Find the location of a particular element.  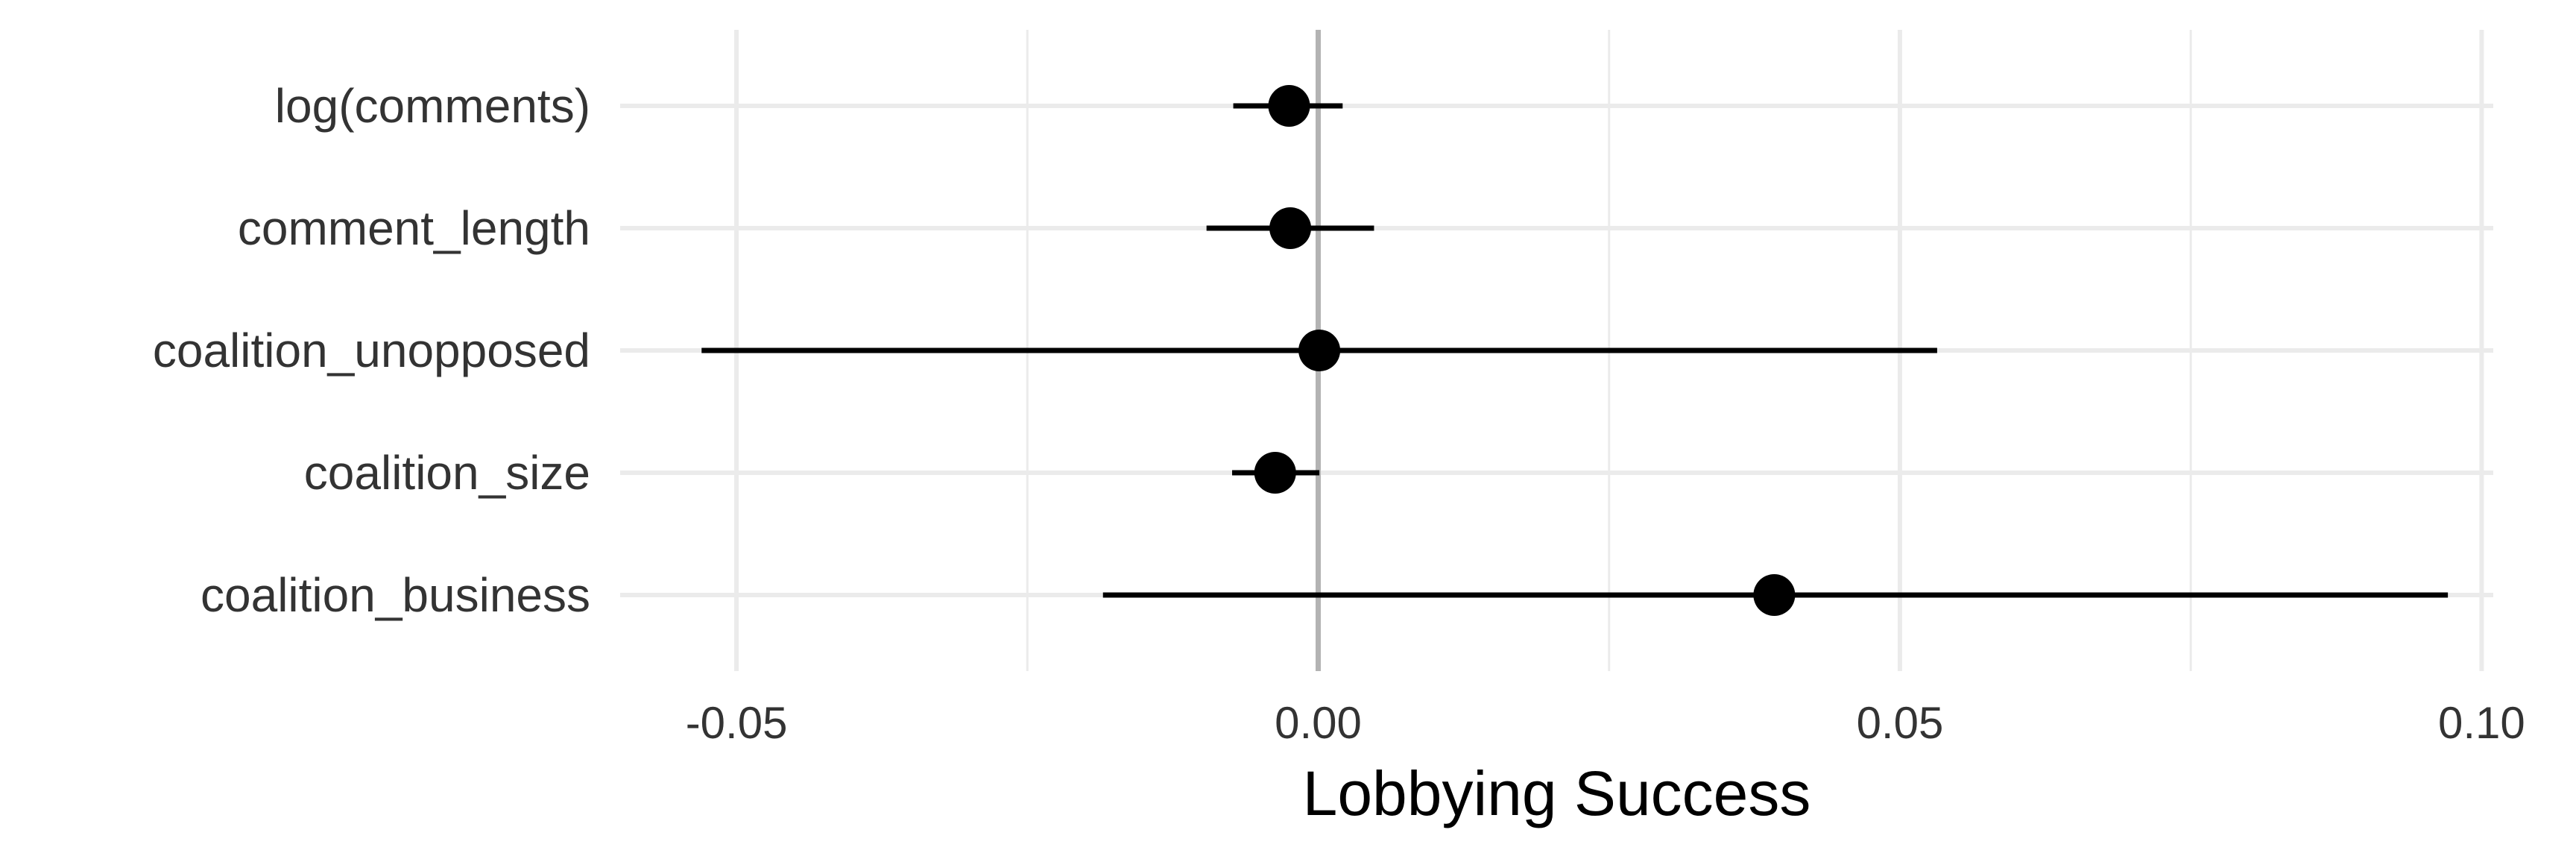

x-tick-label: -0.05 is located at coordinates (737, 723).